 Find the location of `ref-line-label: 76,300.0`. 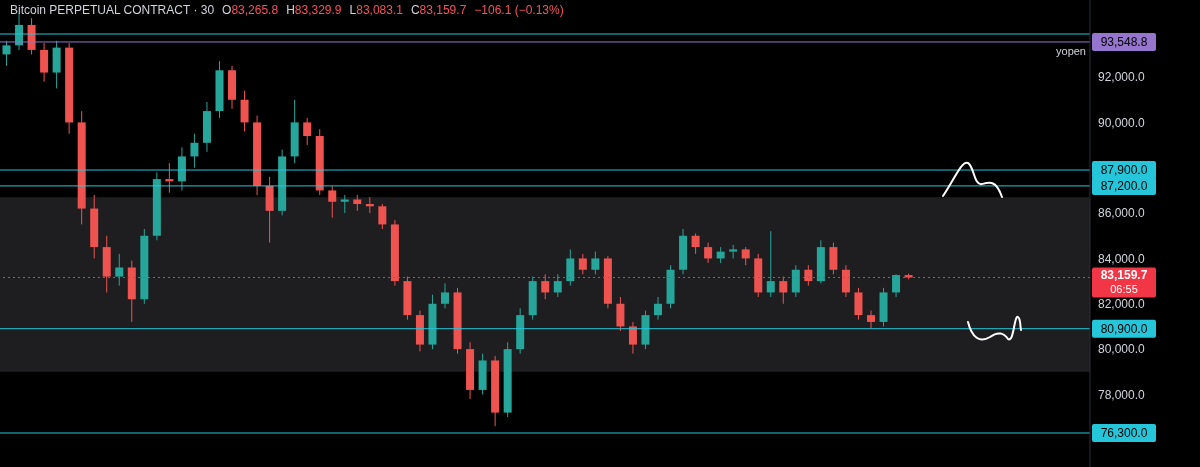

ref-line-label: 76,300.0 is located at coordinates (1124, 433).